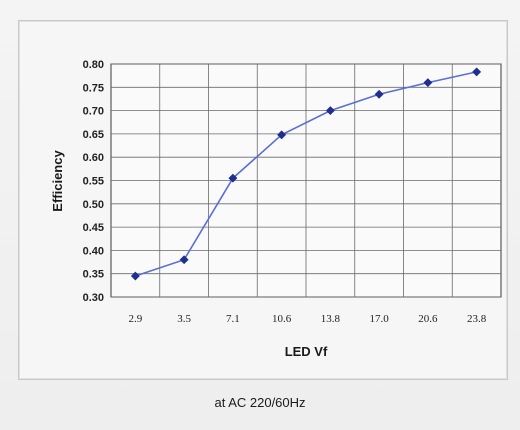  Describe the element at coordinates (380, 319) in the screenshot. I see `x-tick-label: 17.0` at that location.